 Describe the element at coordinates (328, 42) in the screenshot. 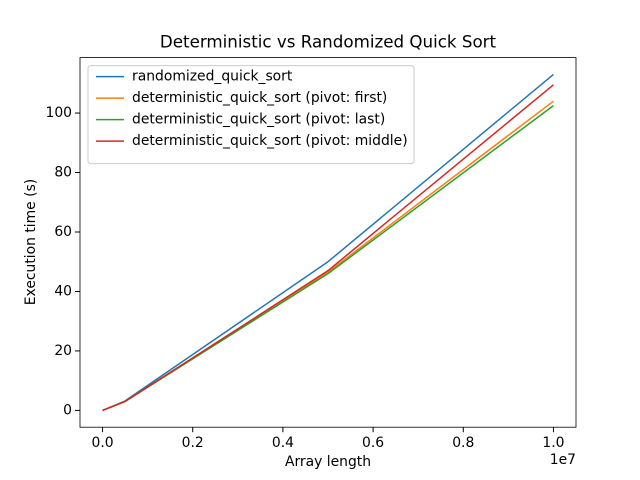

I see `chart-title: Deterministic vs Randomized Quick Sort` at that location.